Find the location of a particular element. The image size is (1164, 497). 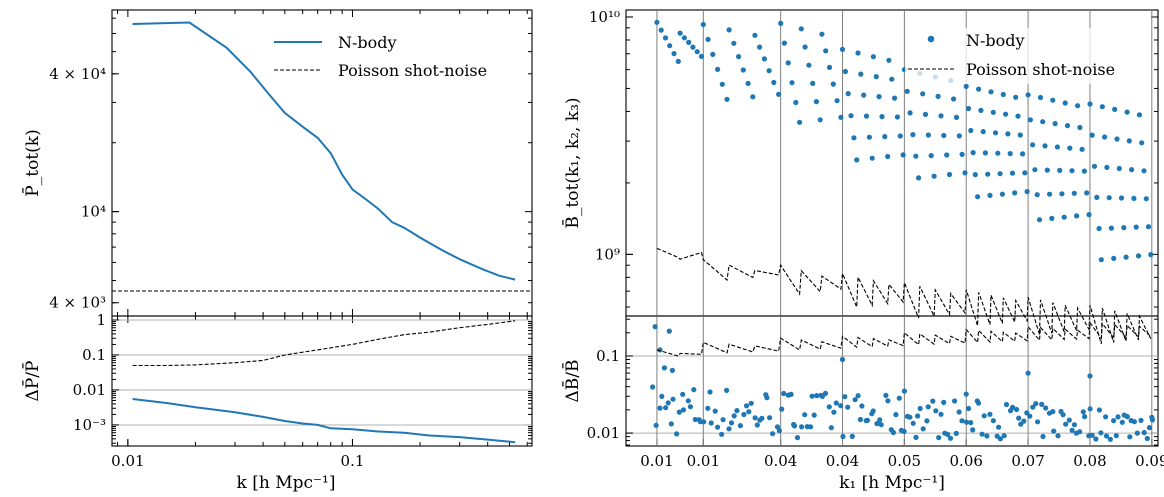

y-tick-label: 0.1 is located at coordinates (94, 355).